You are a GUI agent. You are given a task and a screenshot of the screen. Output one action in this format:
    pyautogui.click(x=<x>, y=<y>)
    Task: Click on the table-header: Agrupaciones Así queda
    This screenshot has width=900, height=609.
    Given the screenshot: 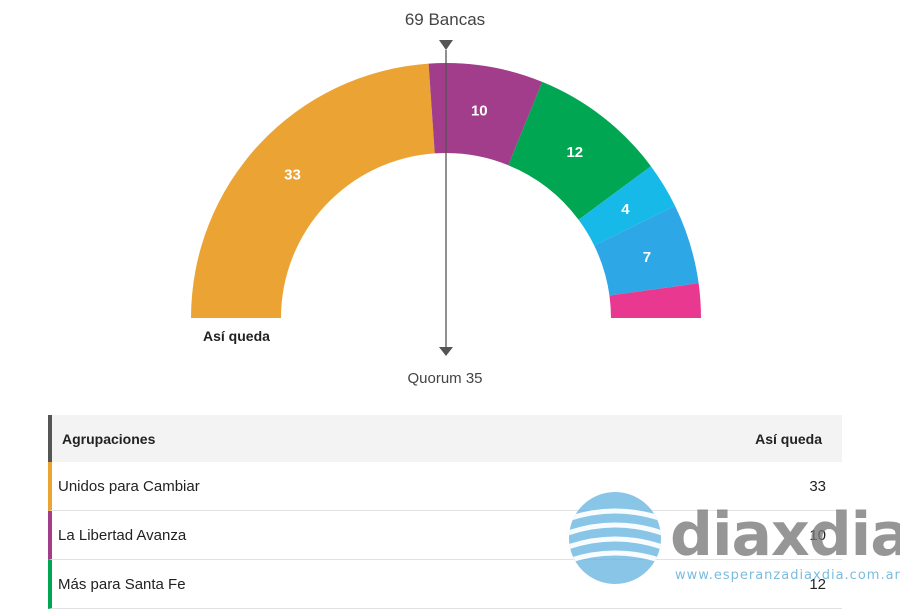 What is the action you would take?
    pyautogui.click(x=445, y=438)
    